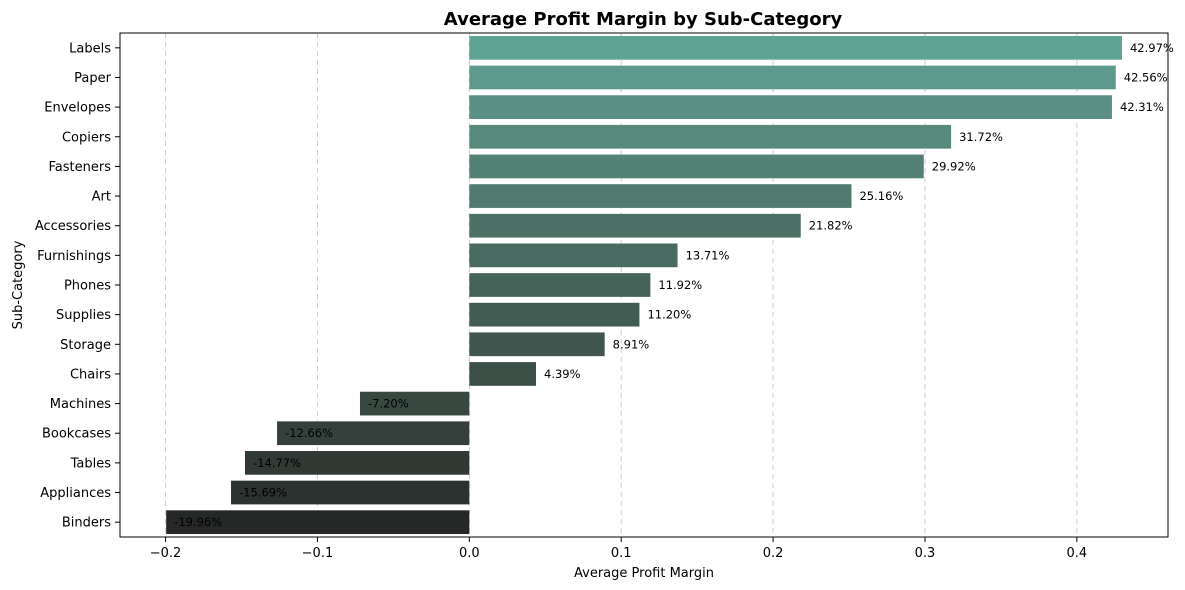 The height and width of the screenshot is (590, 1185). I want to click on data-label: -15.69%, so click(263, 493).